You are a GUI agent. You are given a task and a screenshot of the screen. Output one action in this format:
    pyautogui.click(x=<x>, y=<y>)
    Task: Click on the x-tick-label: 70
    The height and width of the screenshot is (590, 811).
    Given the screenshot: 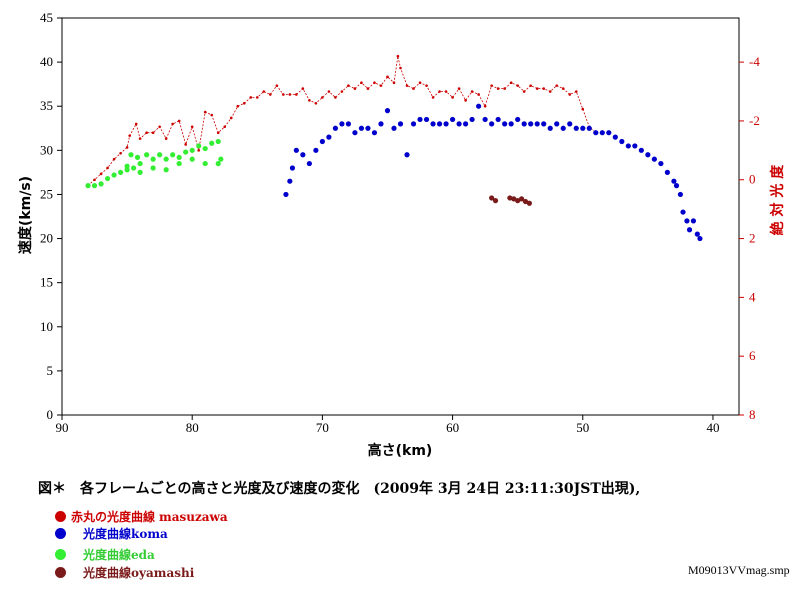 What is the action you would take?
    pyautogui.click(x=322, y=427)
    